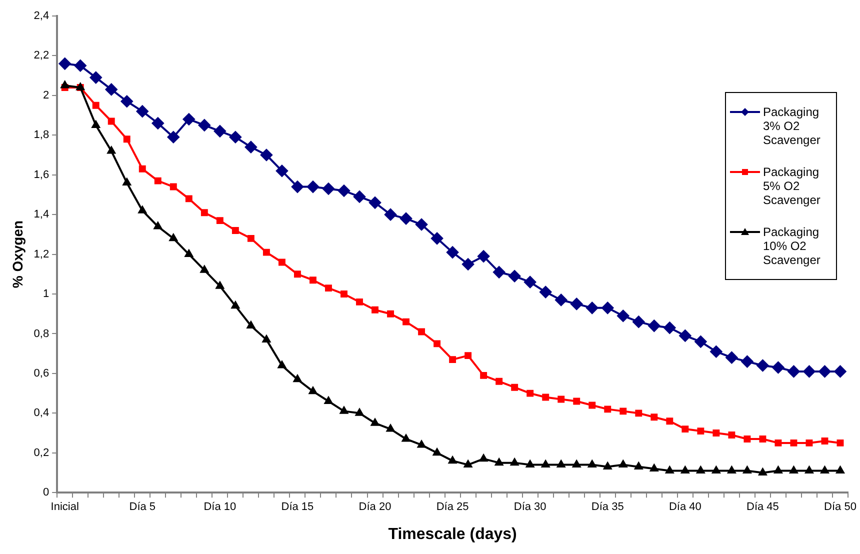 Image resolution: width=860 pixels, height=554 pixels. What do you see at coordinates (42, 334) in the screenshot?
I see `y-tick-label: 0,8` at bounding box center [42, 334].